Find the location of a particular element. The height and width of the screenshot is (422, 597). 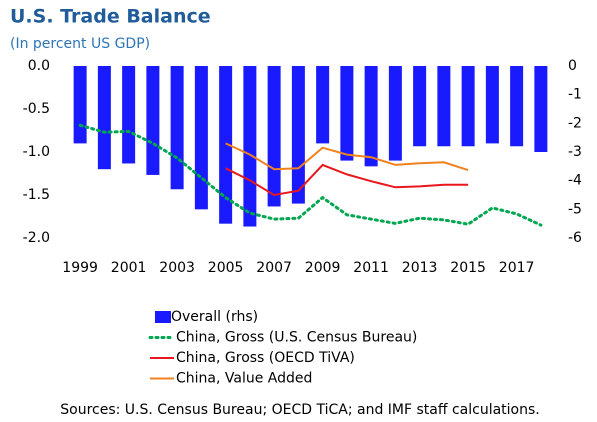

legend-label: China, Gross (OECD TiVA) is located at coordinates (265, 358).